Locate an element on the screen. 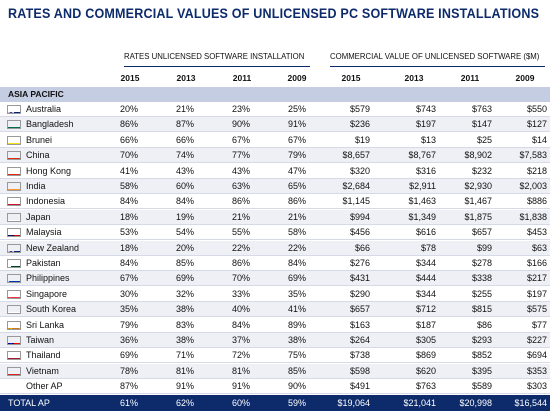  rate-cell: 36% is located at coordinates (128, 340).